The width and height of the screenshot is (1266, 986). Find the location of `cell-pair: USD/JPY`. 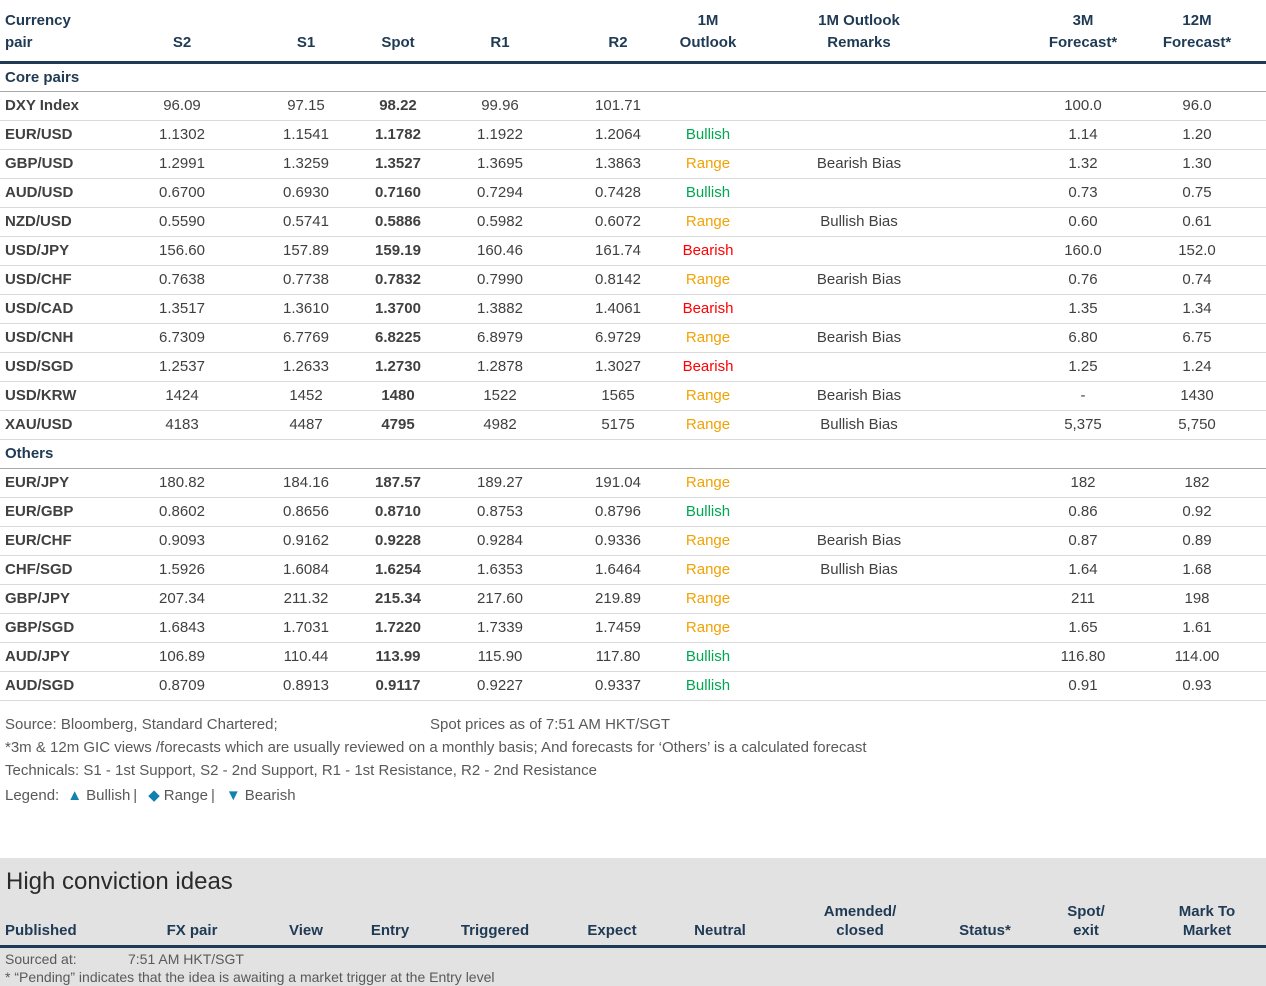

cell-pair: USD/JPY is located at coordinates (55, 251).